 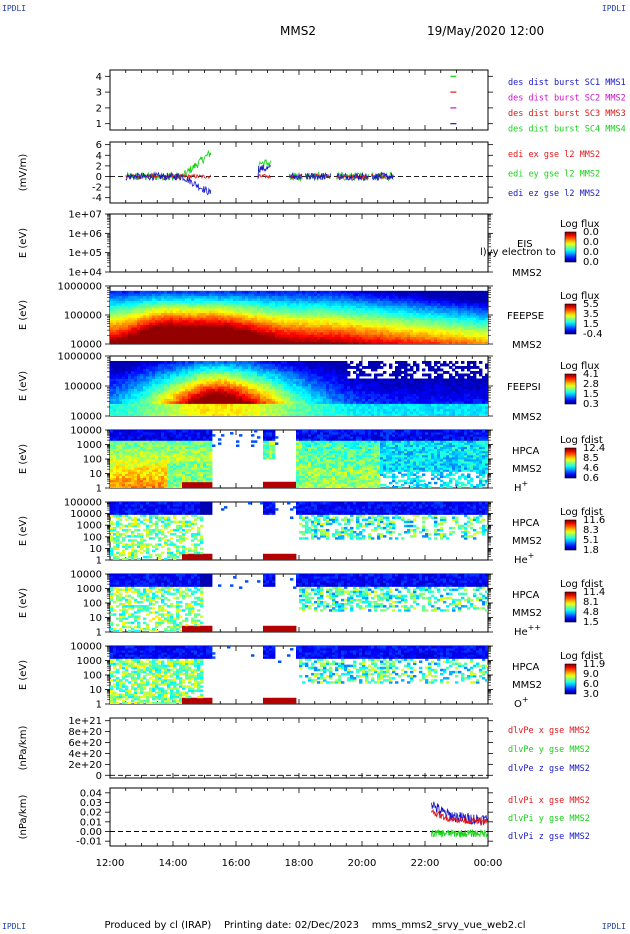 What do you see at coordinates (549, 801) in the screenshot?
I see `legend-entry: dlvPi x gse MMS2` at bounding box center [549, 801].